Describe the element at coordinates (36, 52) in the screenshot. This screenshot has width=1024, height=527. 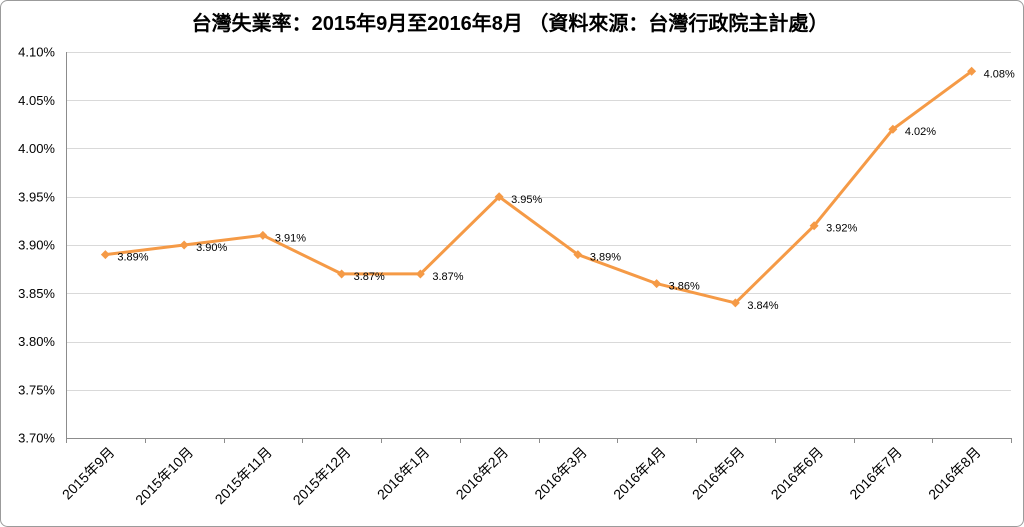
I see `y-tick-label: 4.10%` at that location.